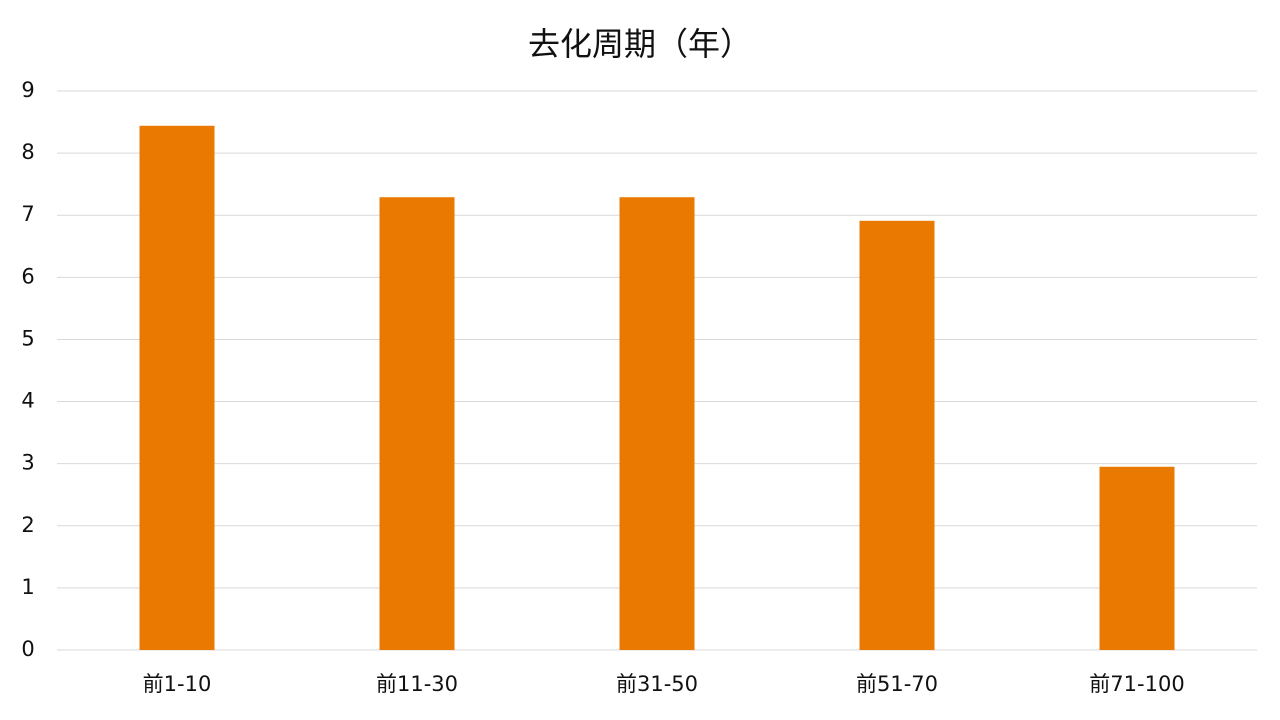  Describe the element at coordinates (897, 684) in the screenshot. I see `x-tick-label: 前51-70` at that location.